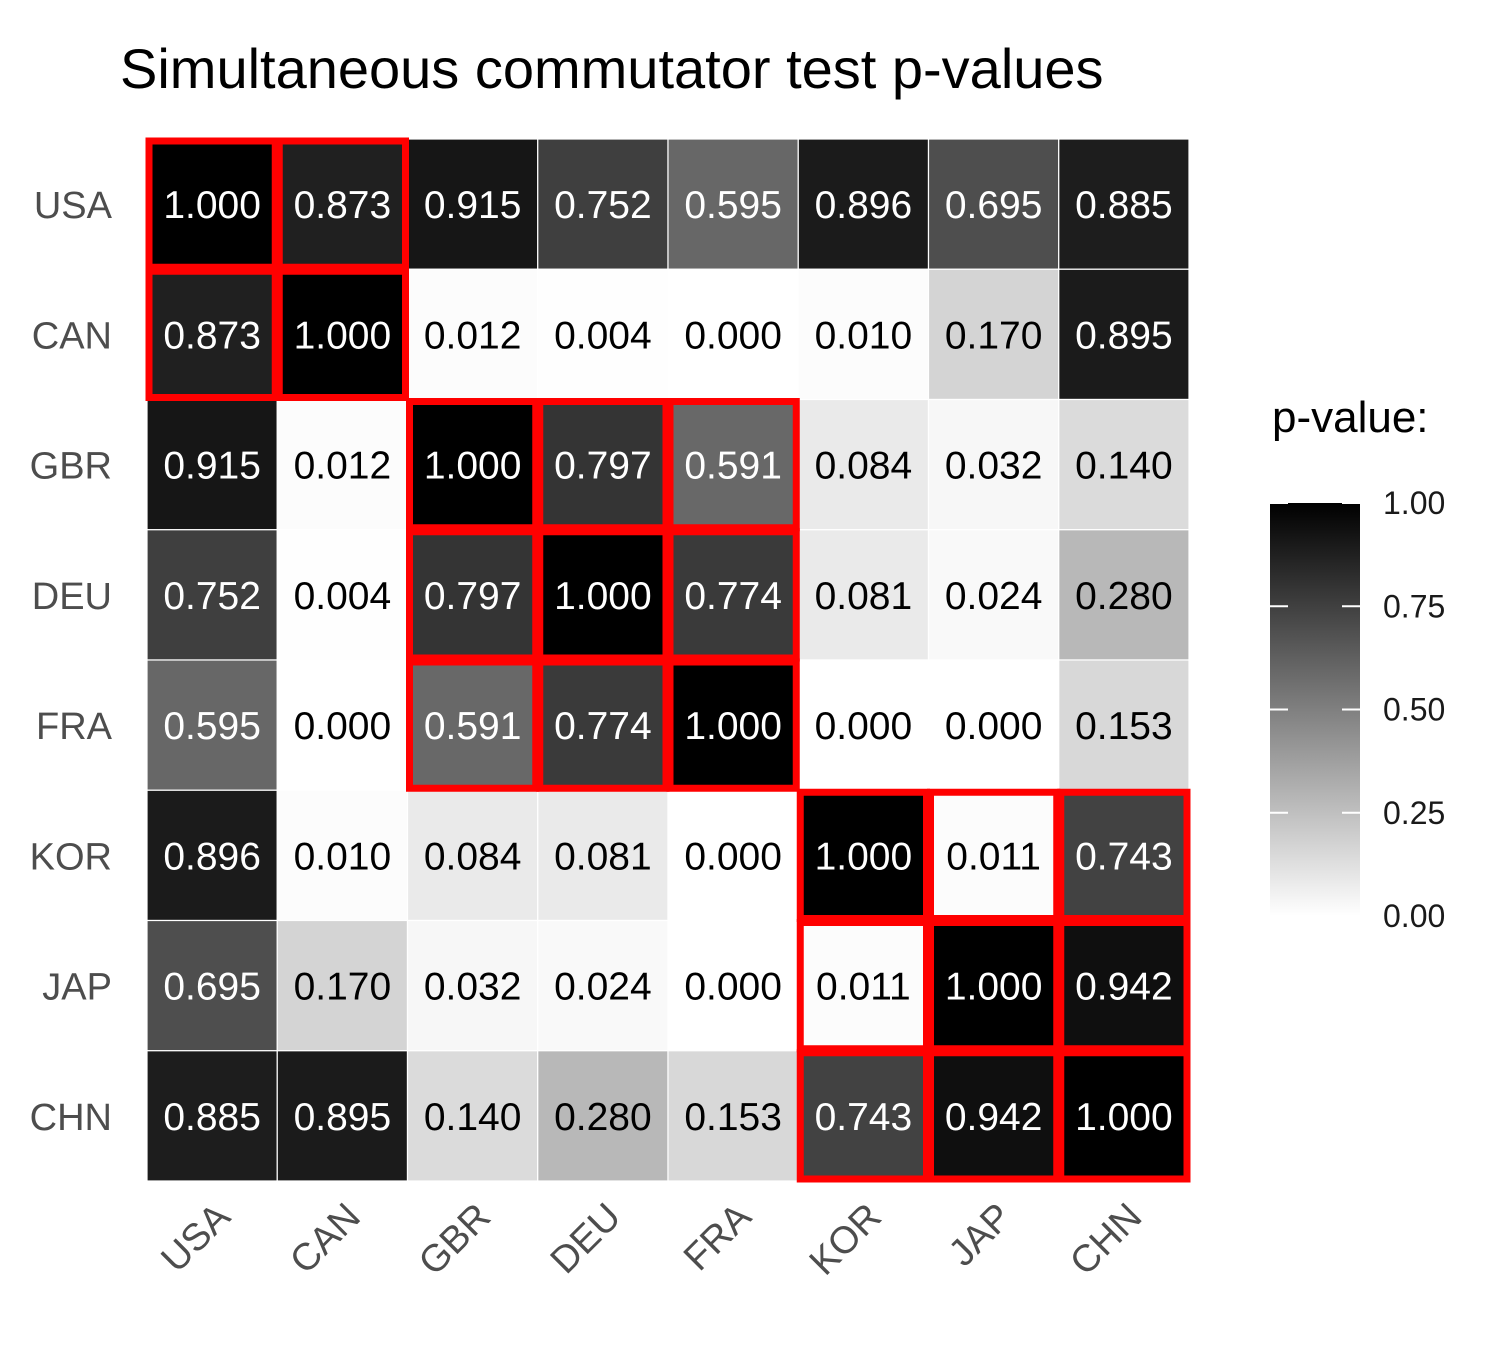  Describe the element at coordinates (1414, 710) in the screenshot. I see `legend-tick-label: 0.50` at that location.